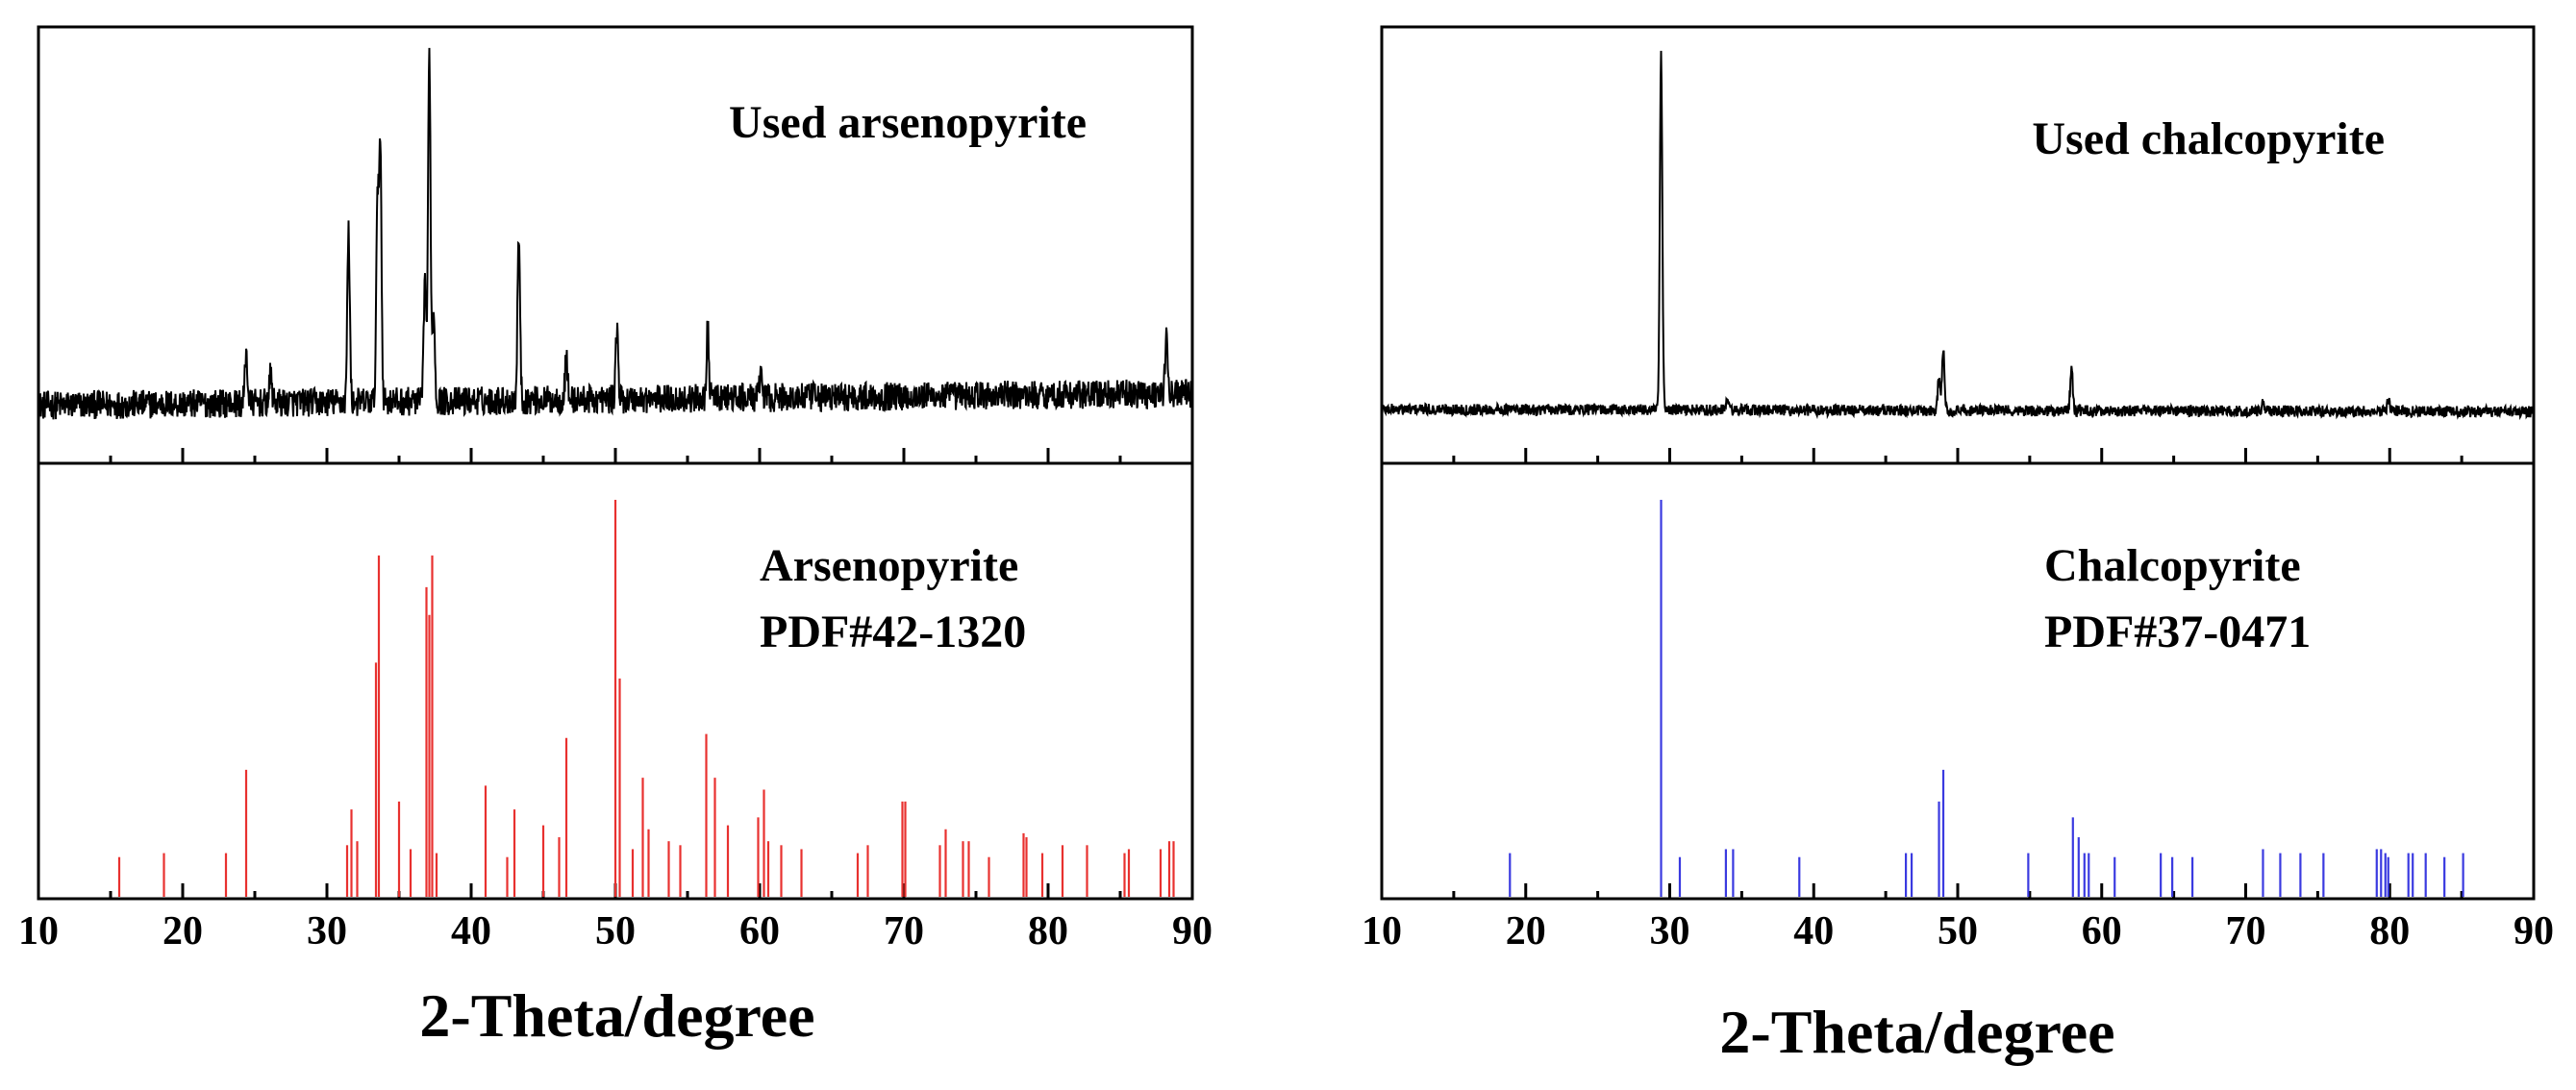  I want to click on left-top-title: Used arsenopyrite, so click(908, 122).